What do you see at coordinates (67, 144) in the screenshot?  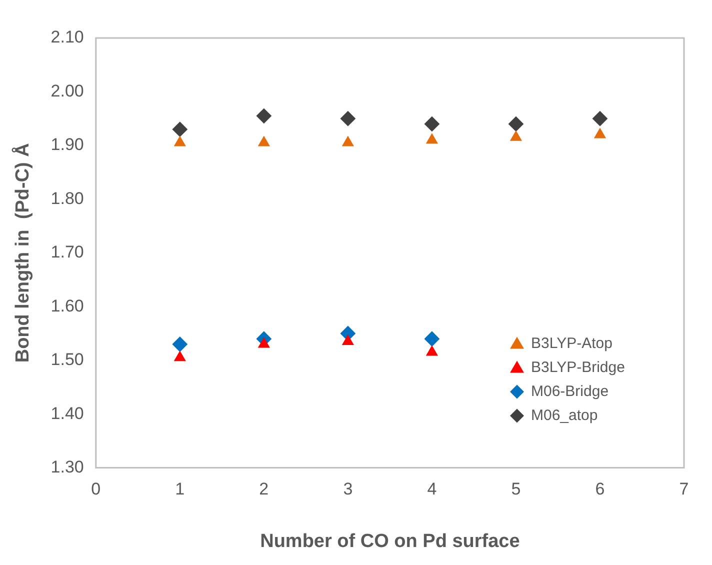 I see `y-tick-label: 1.90` at bounding box center [67, 144].